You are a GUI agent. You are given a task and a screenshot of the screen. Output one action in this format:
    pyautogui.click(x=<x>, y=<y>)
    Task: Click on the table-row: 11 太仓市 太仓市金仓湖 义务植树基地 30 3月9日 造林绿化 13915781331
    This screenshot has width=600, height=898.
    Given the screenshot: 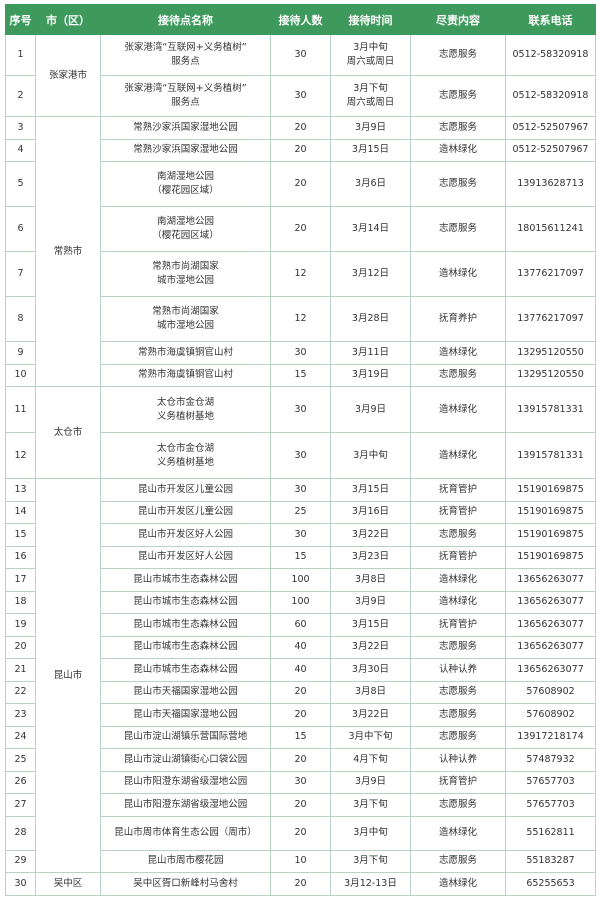 What is the action you would take?
    pyautogui.click(x=300, y=432)
    